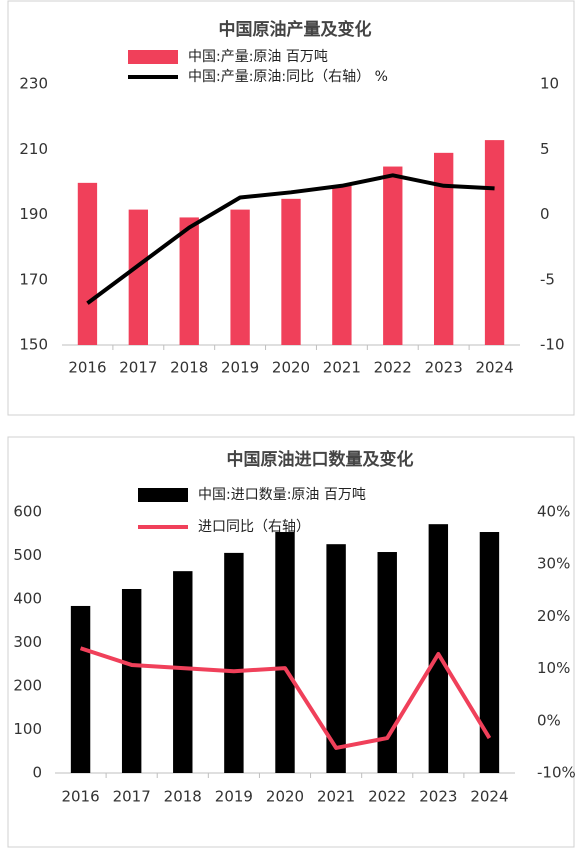  Describe the element at coordinates (37, 773) in the screenshot. I see `y-tick-label: 0` at that location.